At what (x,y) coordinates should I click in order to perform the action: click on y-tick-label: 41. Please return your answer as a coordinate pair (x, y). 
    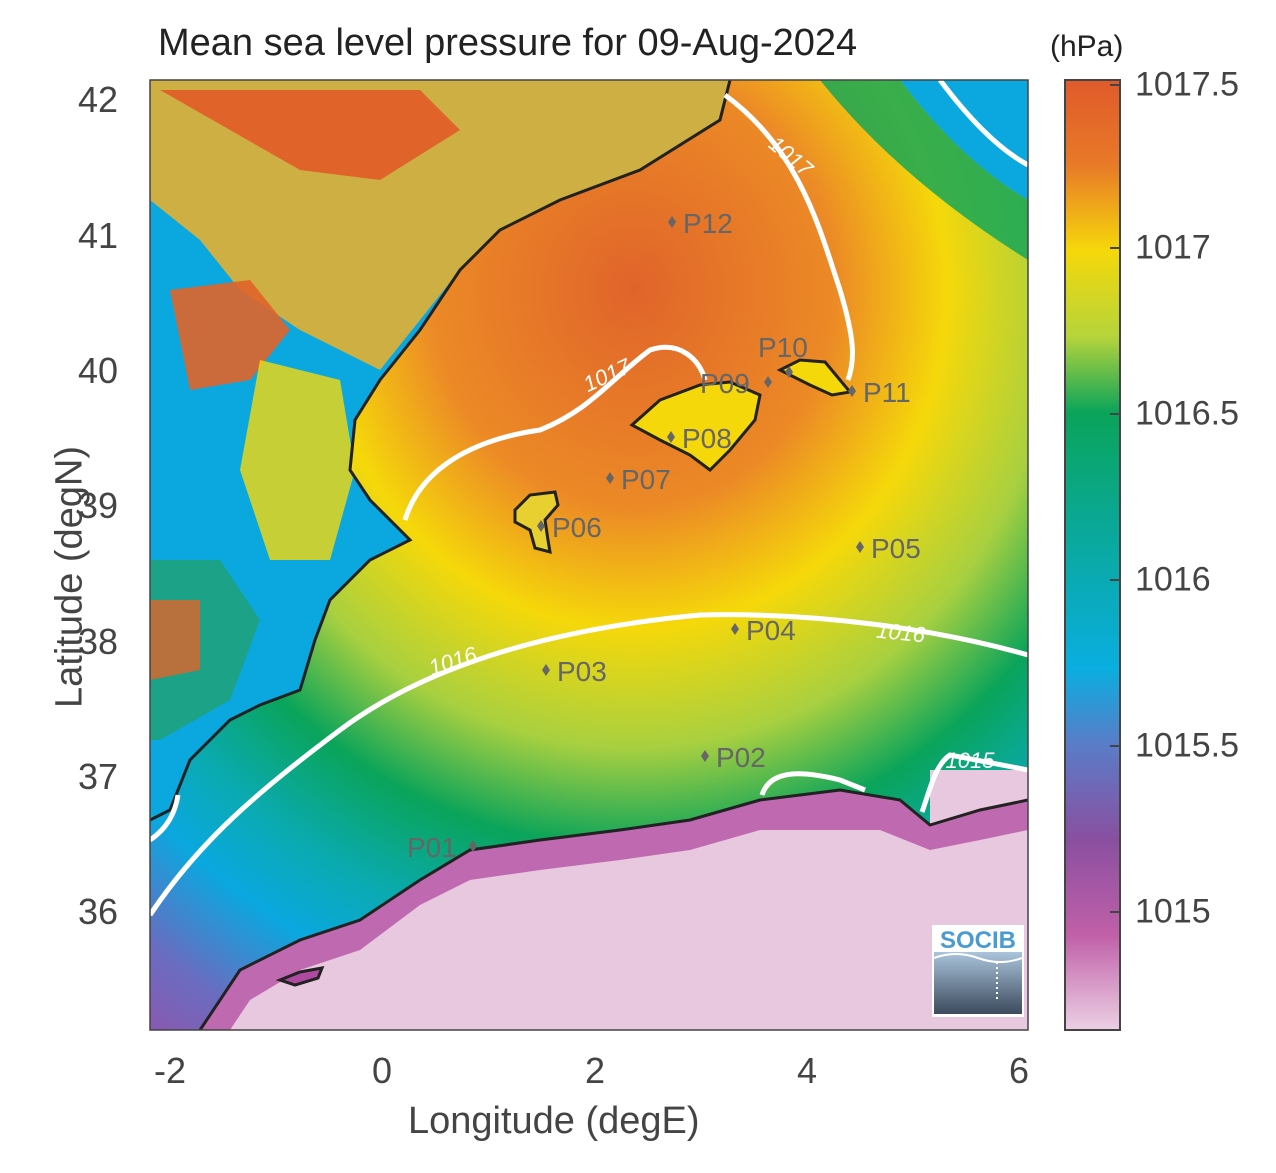
    Looking at the image, I should click on (98, 235).